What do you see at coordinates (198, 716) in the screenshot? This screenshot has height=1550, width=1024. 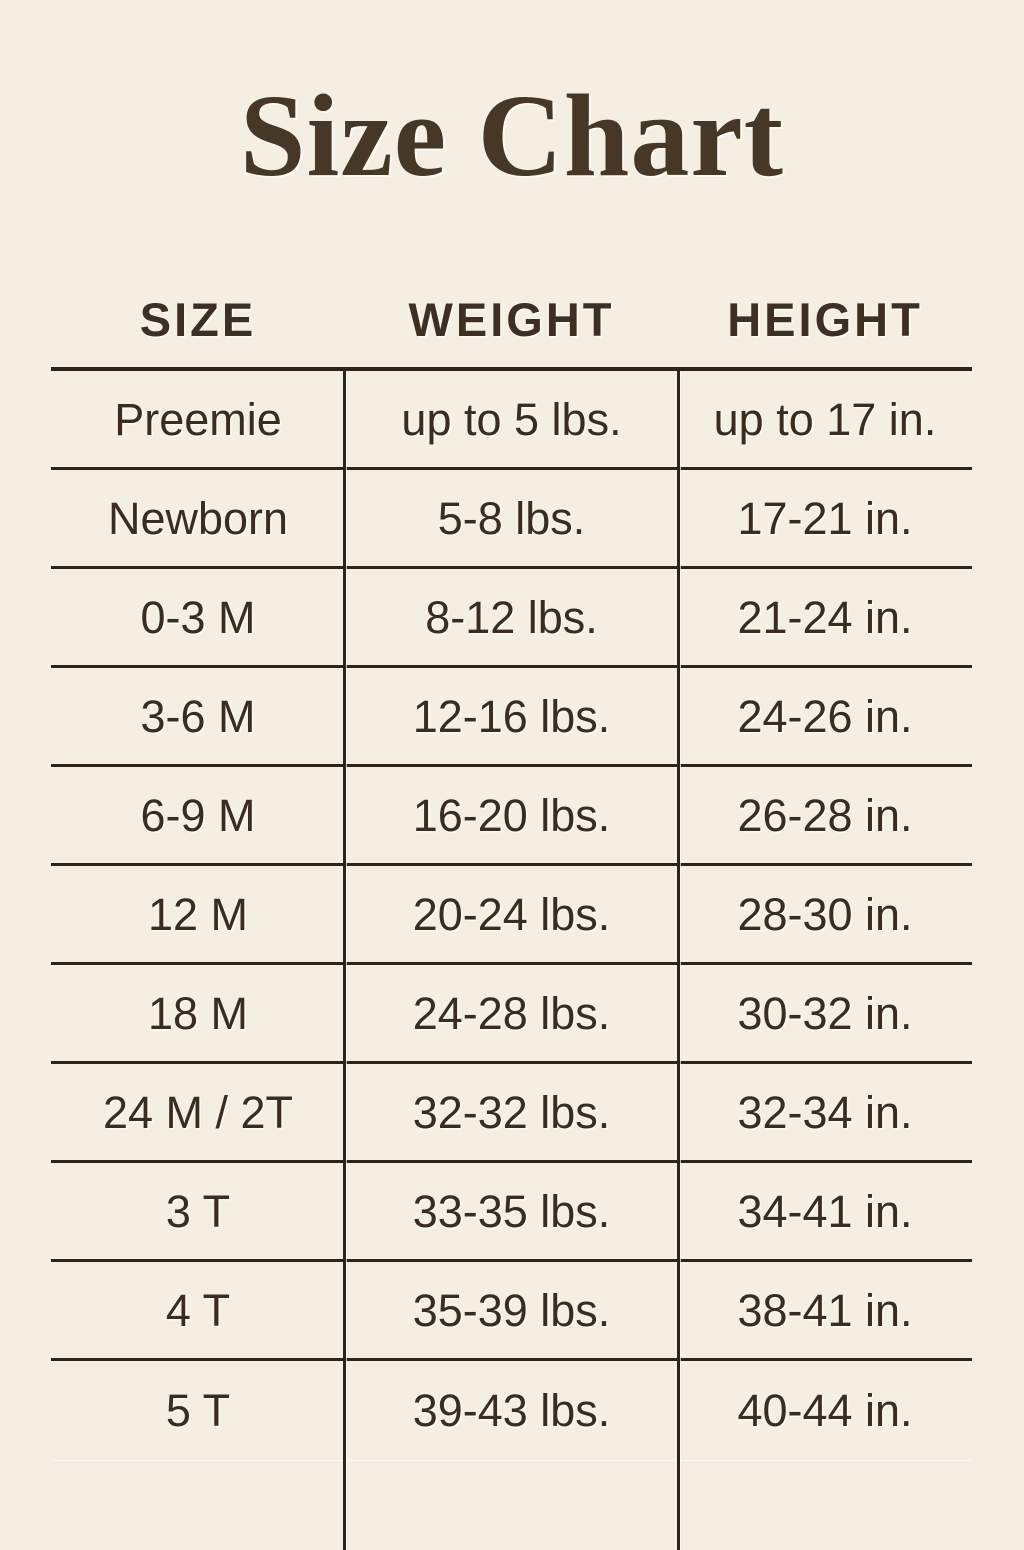 I see `cell-size: 3-6 M` at bounding box center [198, 716].